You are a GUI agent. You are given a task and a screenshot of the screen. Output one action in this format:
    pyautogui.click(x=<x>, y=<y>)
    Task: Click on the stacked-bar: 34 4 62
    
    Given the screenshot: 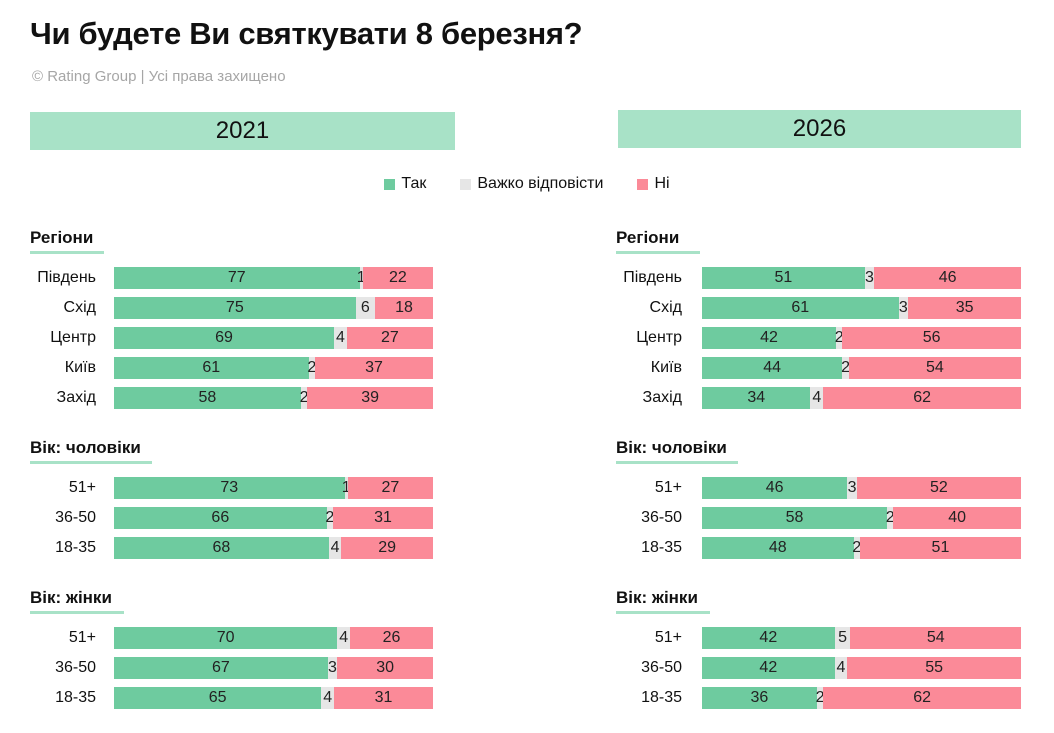 What is the action you would take?
    pyautogui.click(x=861, y=398)
    